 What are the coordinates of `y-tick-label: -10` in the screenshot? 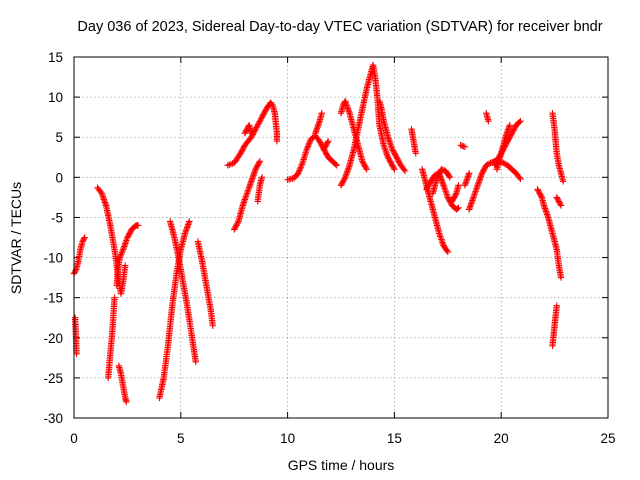 It's located at (53, 258).